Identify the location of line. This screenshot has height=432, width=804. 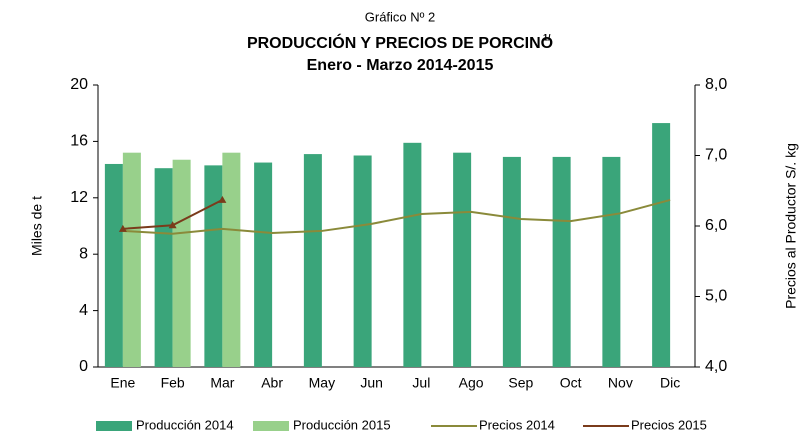
(396, 216).